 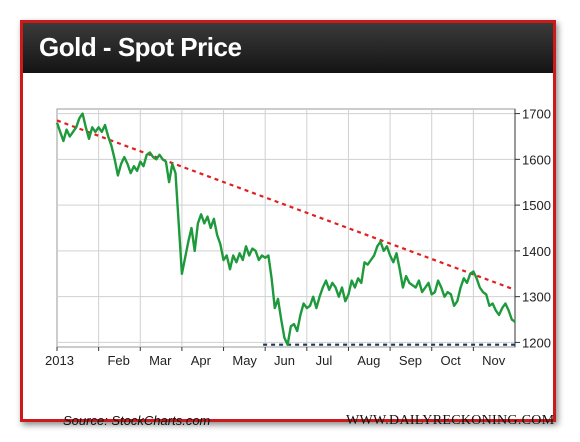 What do you see at coordinates (536, 342) in the screenshot?
I see `y-tick-label: 1200` at bounding box center [536, 342].